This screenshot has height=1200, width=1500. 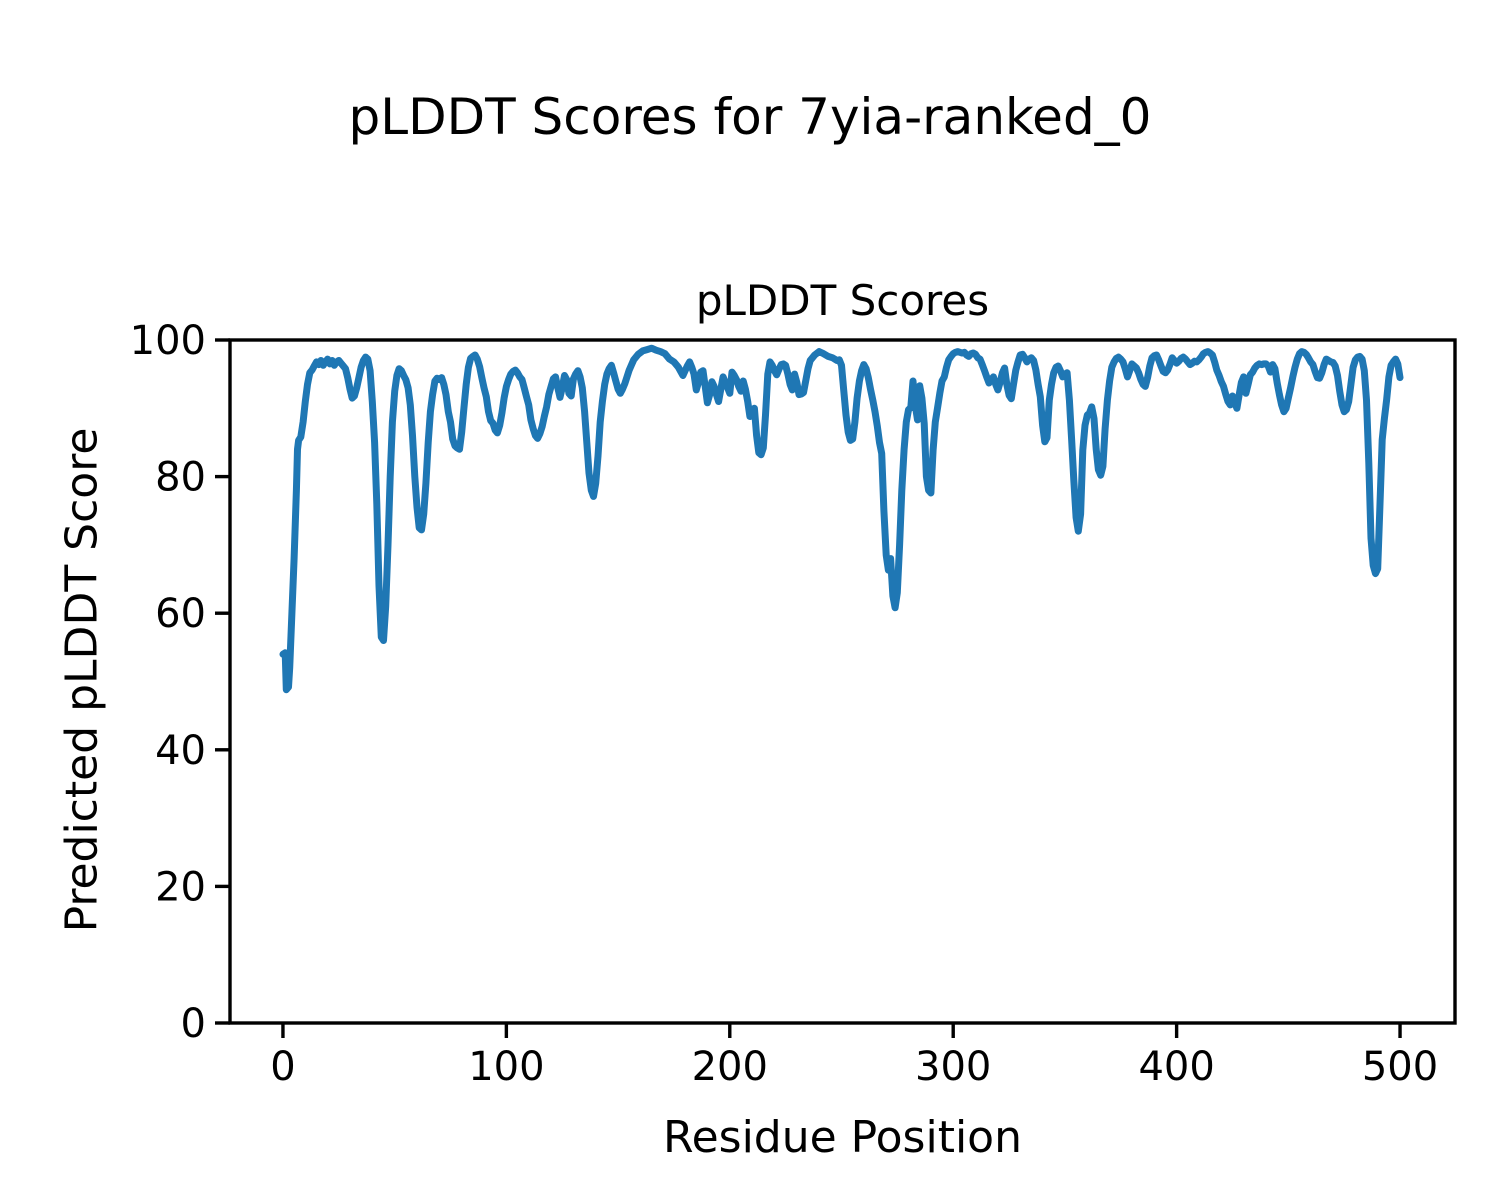 I want to click on y-axis-label: Predicted pLDDT Score, so click(x=82, y=680).